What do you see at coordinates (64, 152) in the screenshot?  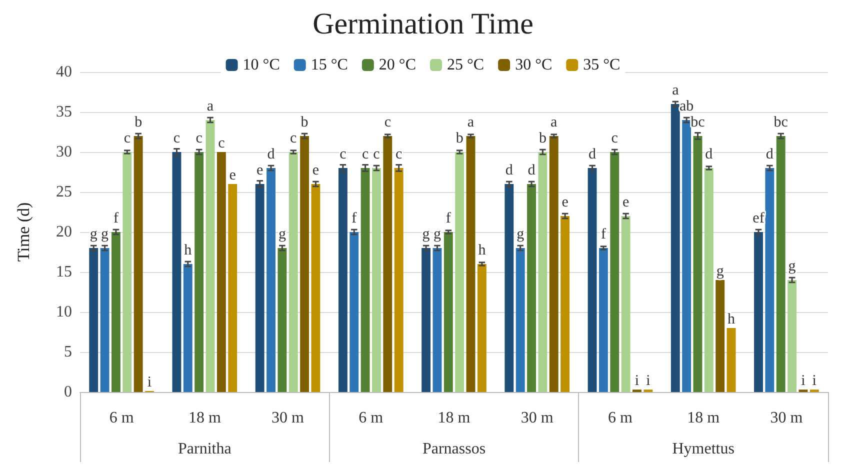 I see `y-tick-label: 30` at bounding box center [64, 152].